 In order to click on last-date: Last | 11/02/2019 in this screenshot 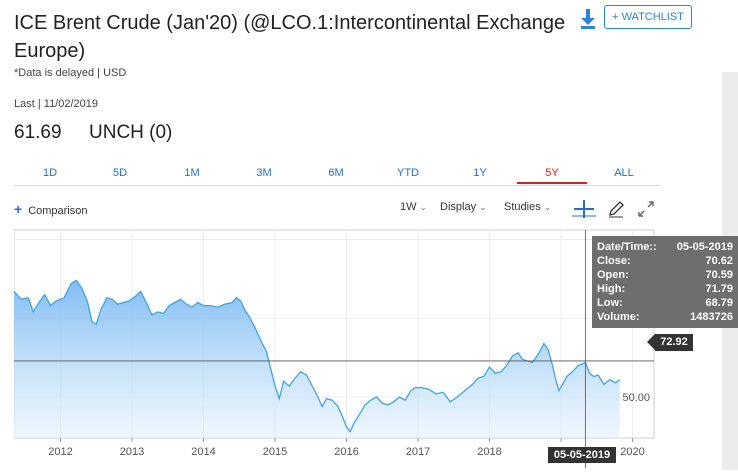, I will do `click(56, 104)`.